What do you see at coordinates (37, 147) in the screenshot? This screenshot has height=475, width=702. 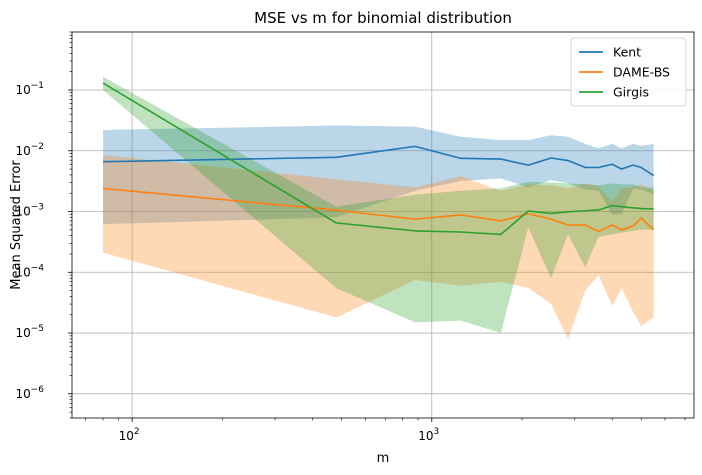 I see `y-tick-exponent: −2` at bounding box center [37, 147].